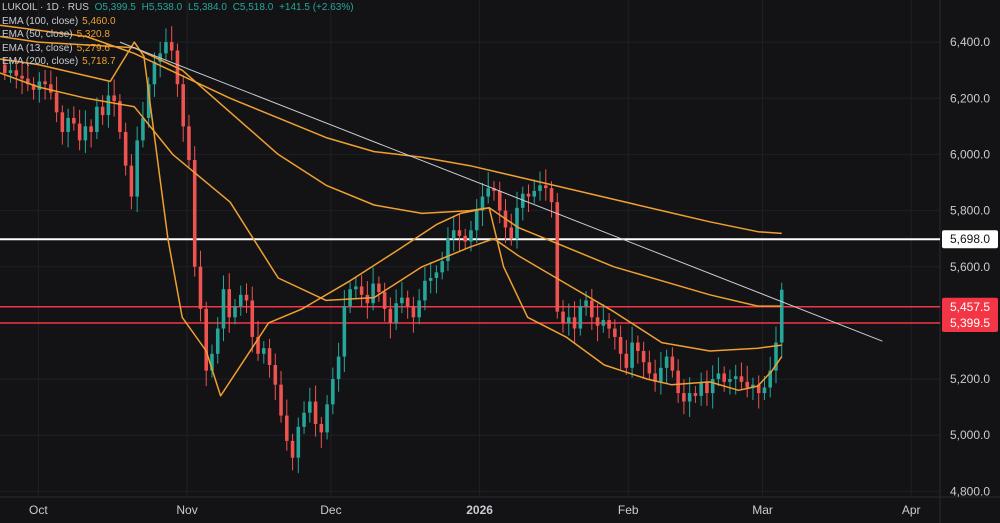  I want to click on symbol-label: LUKOIL · 1D · RUS, so click(45, 7).